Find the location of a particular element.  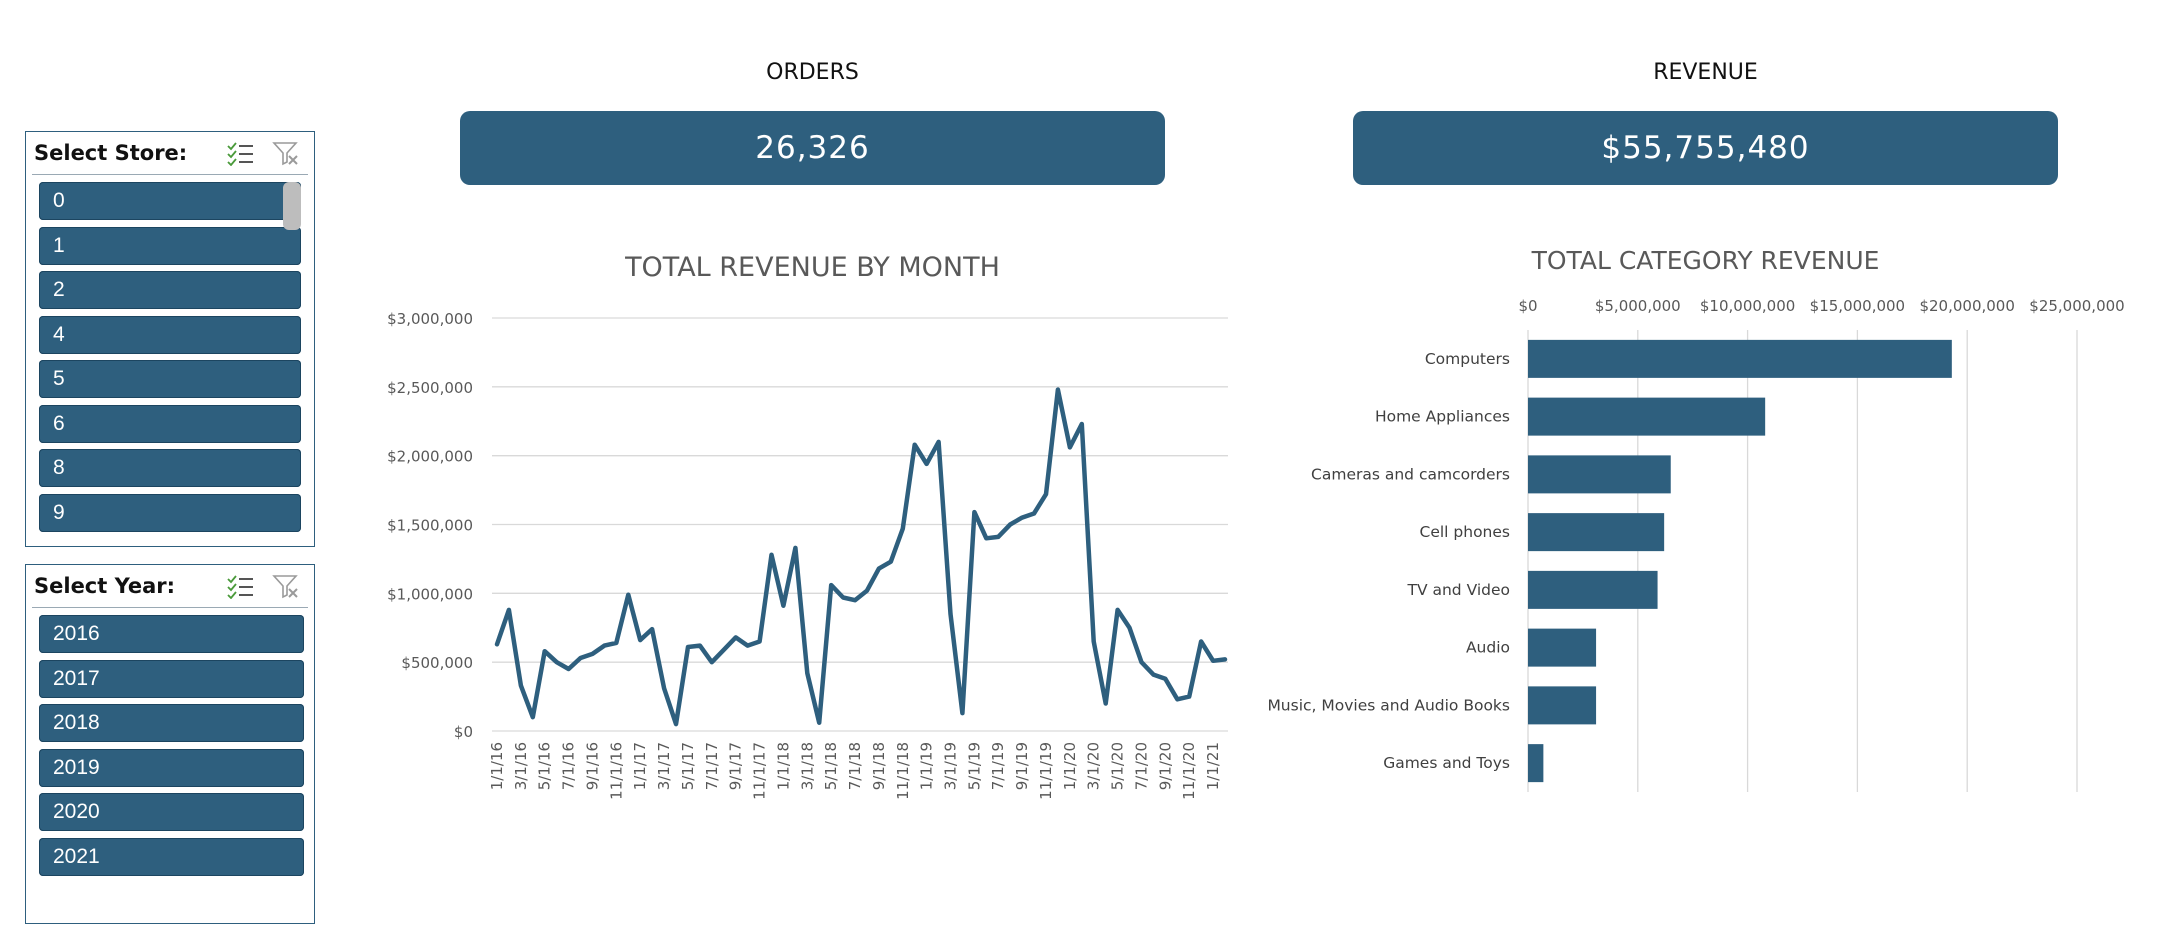

year-slicer: Select Year: 2016 2017 2018 2019 2020 2021 is located at coordinates (170, 744).